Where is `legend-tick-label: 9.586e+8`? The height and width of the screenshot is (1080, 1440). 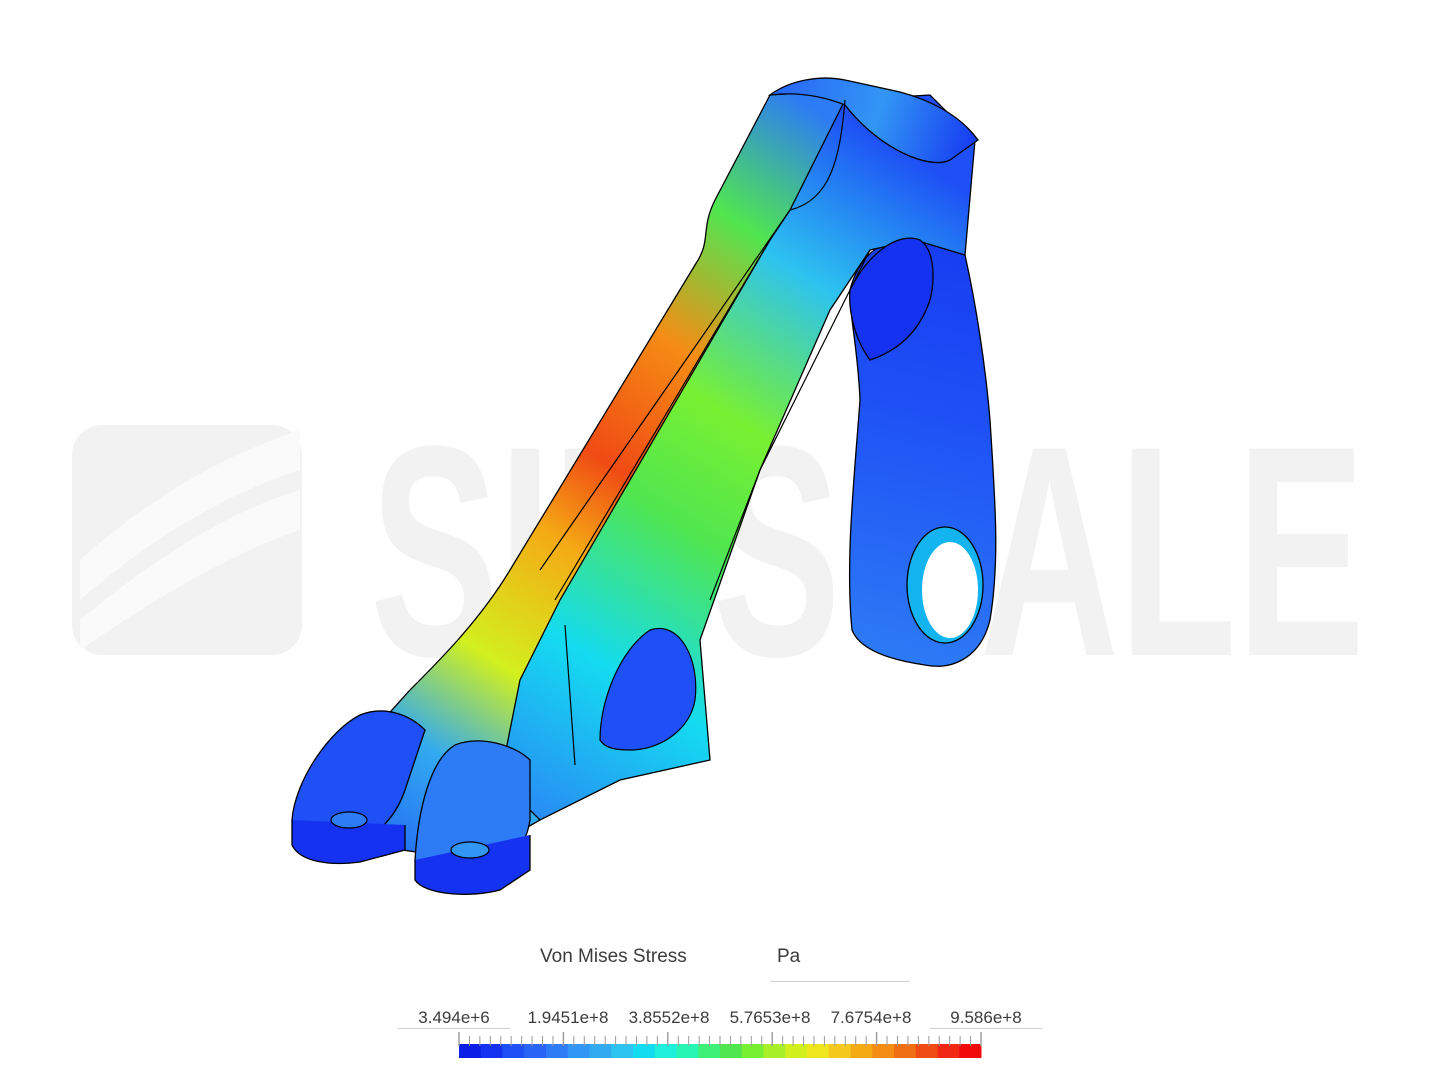 legend-tick-label: 9.586e+8 is located at coordinates (986, 1017).